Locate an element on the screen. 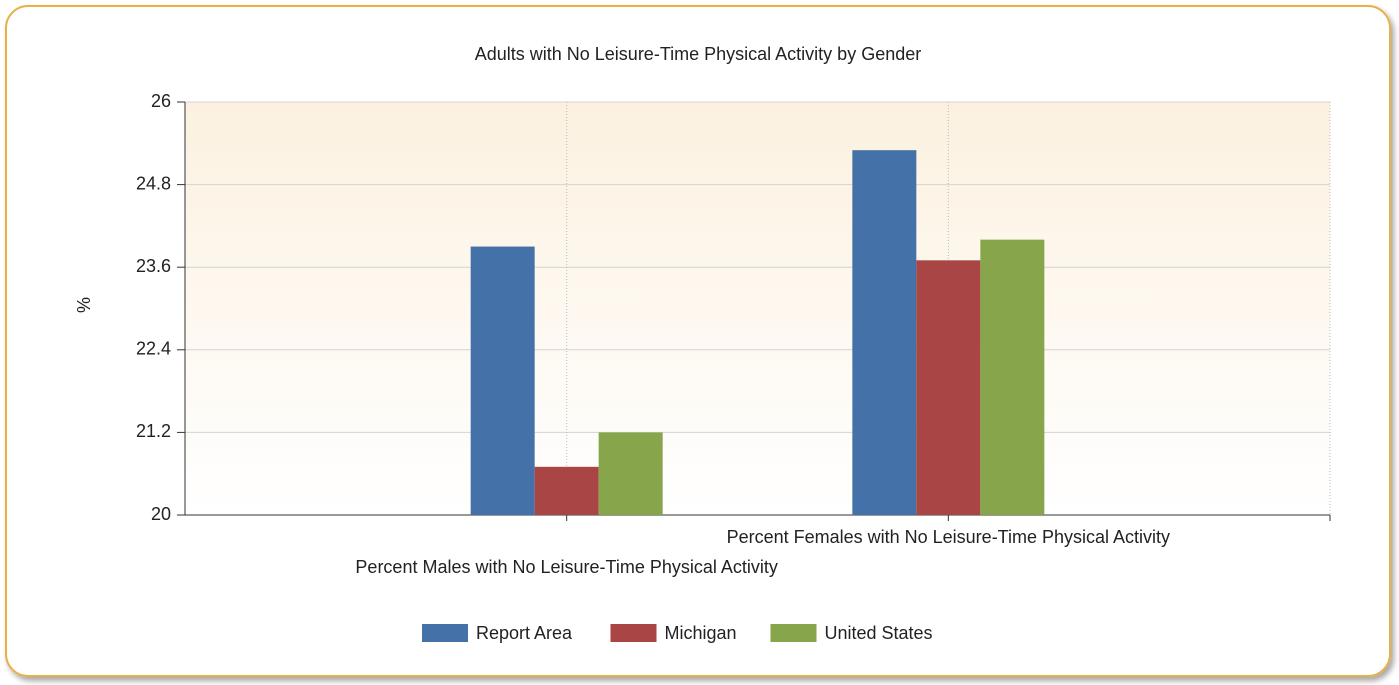 Image resolution: width=1399 pixels, height=685 pixels. legend-label: United States is located at coordinates (879, 633).